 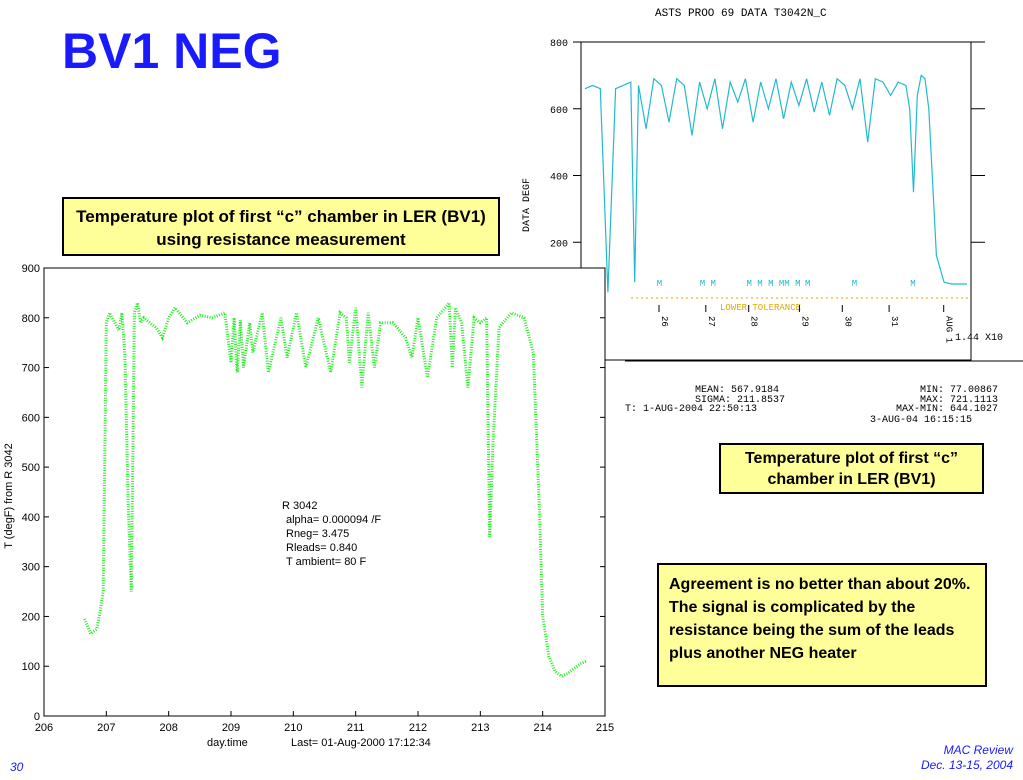 I want to click on y-tick-label: 300, so click(x=31, y=568).